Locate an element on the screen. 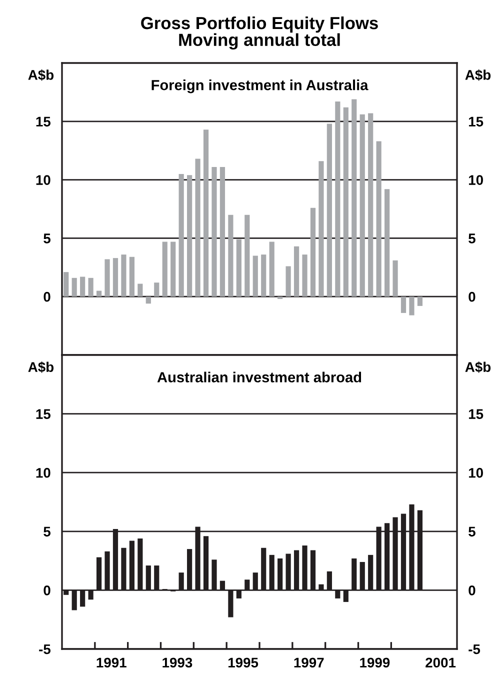 This screenshot has width=504, height=684. x-tick-label: 2001 is located at coordinates (441, 663).